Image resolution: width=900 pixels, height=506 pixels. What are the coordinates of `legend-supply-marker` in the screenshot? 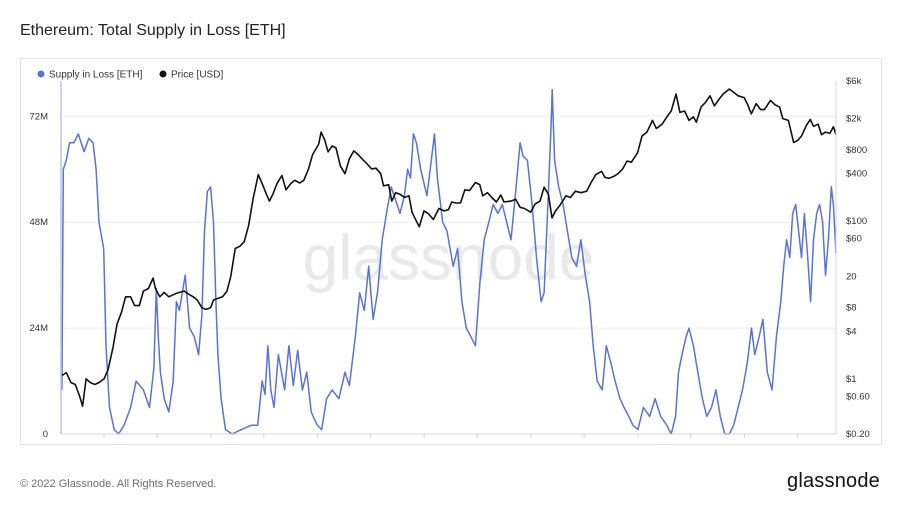 It's located at (41, 74).